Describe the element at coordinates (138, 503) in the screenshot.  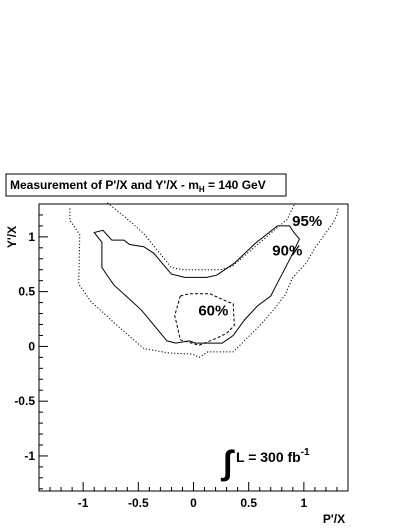
I see `x-tick-label: -0.5` at that location.